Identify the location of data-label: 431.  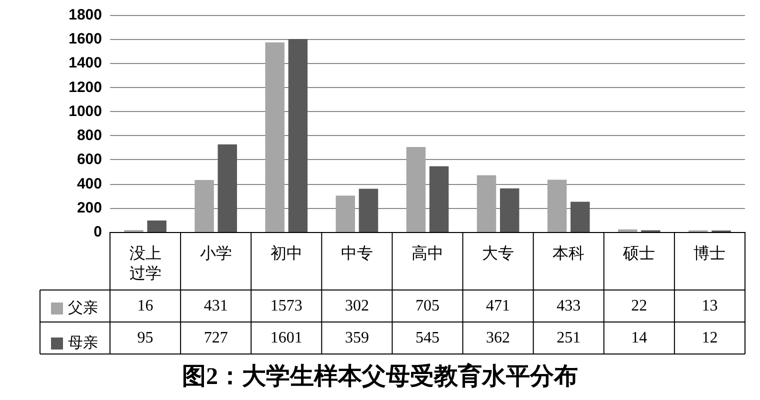
(216, 306).